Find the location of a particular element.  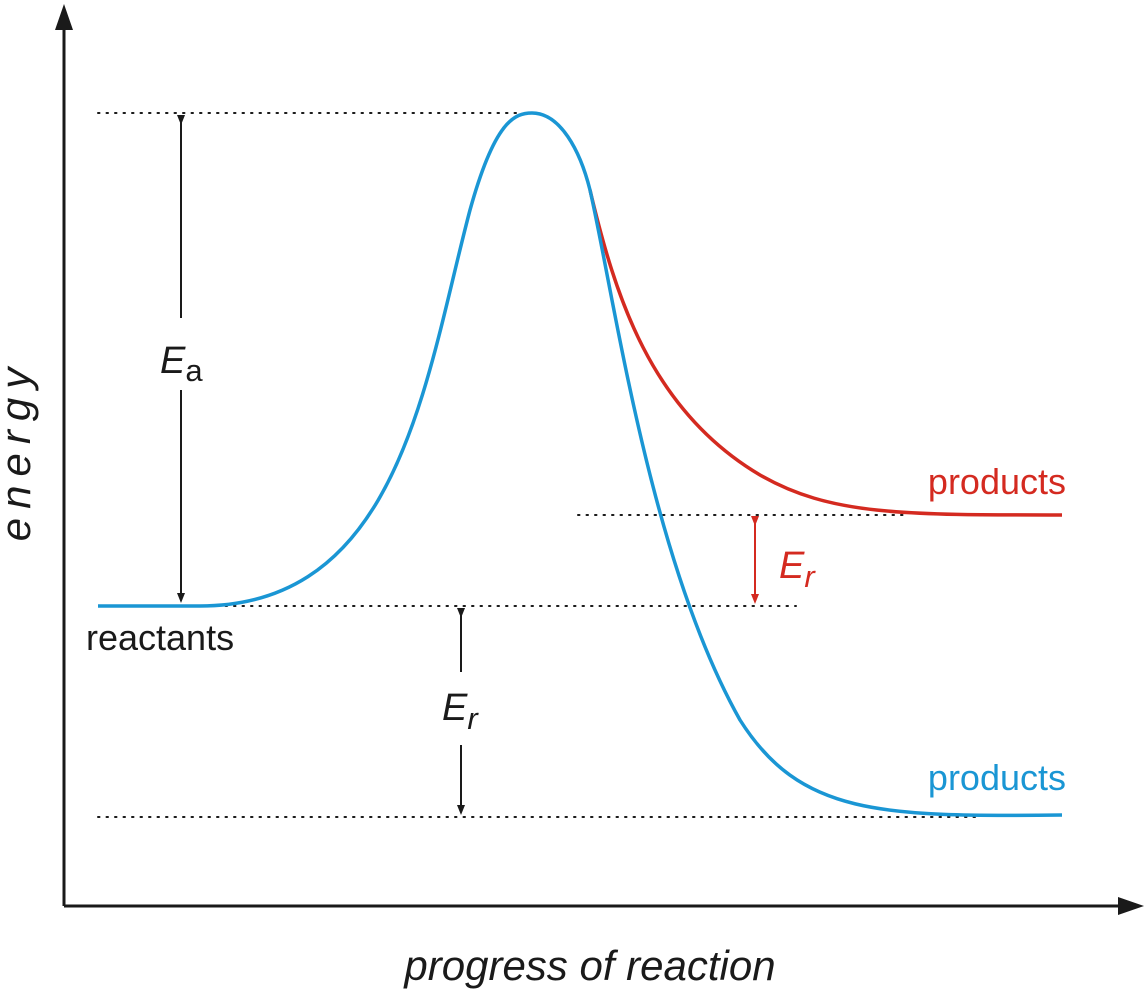

endothermic-energy-symbol: E is located at coordinates (792, 566).